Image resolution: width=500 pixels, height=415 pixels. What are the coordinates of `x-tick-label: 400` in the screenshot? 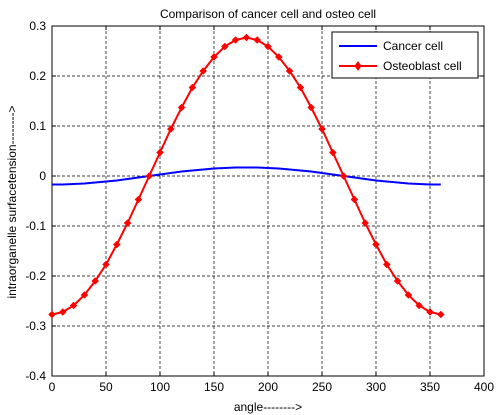 It's located at (484, 387).